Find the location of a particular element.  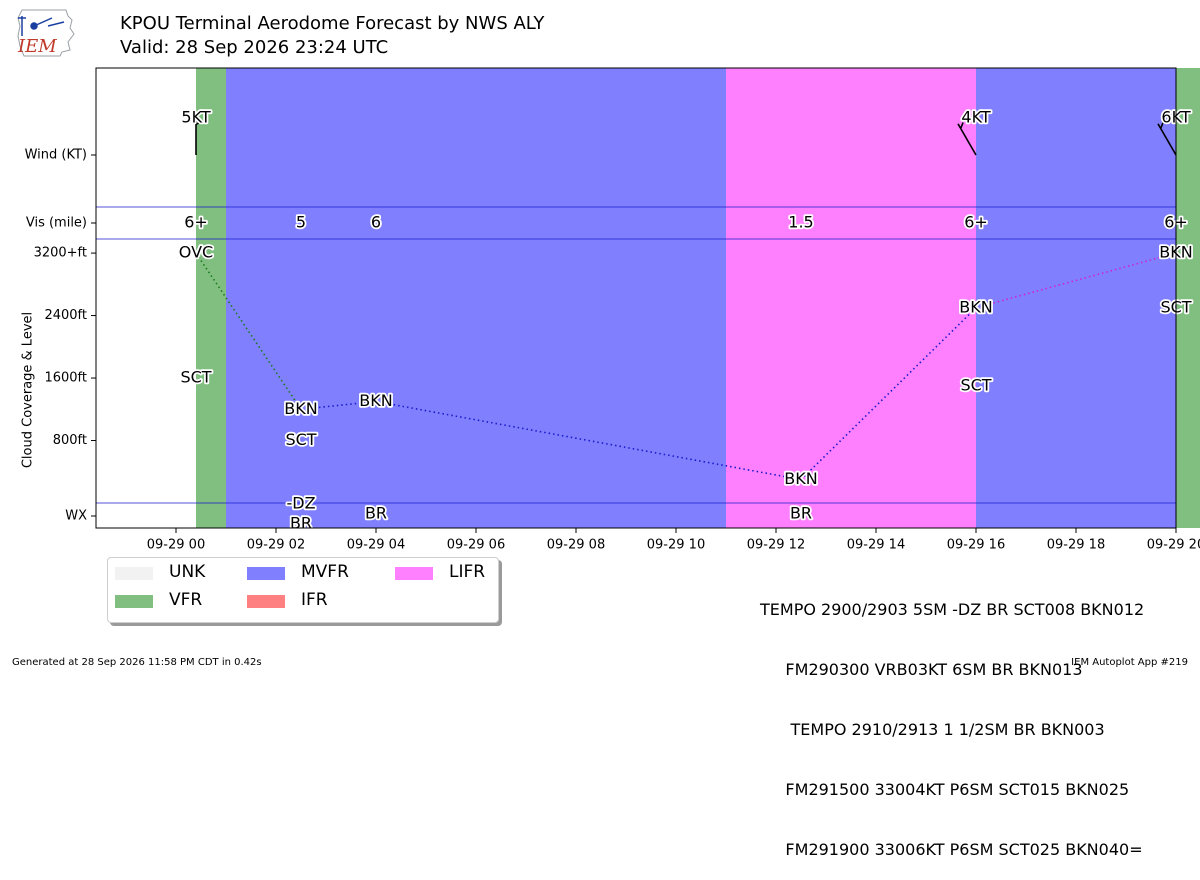

footer-app: IEM Autoplot App #219 is located at coordinates (1129, 662).